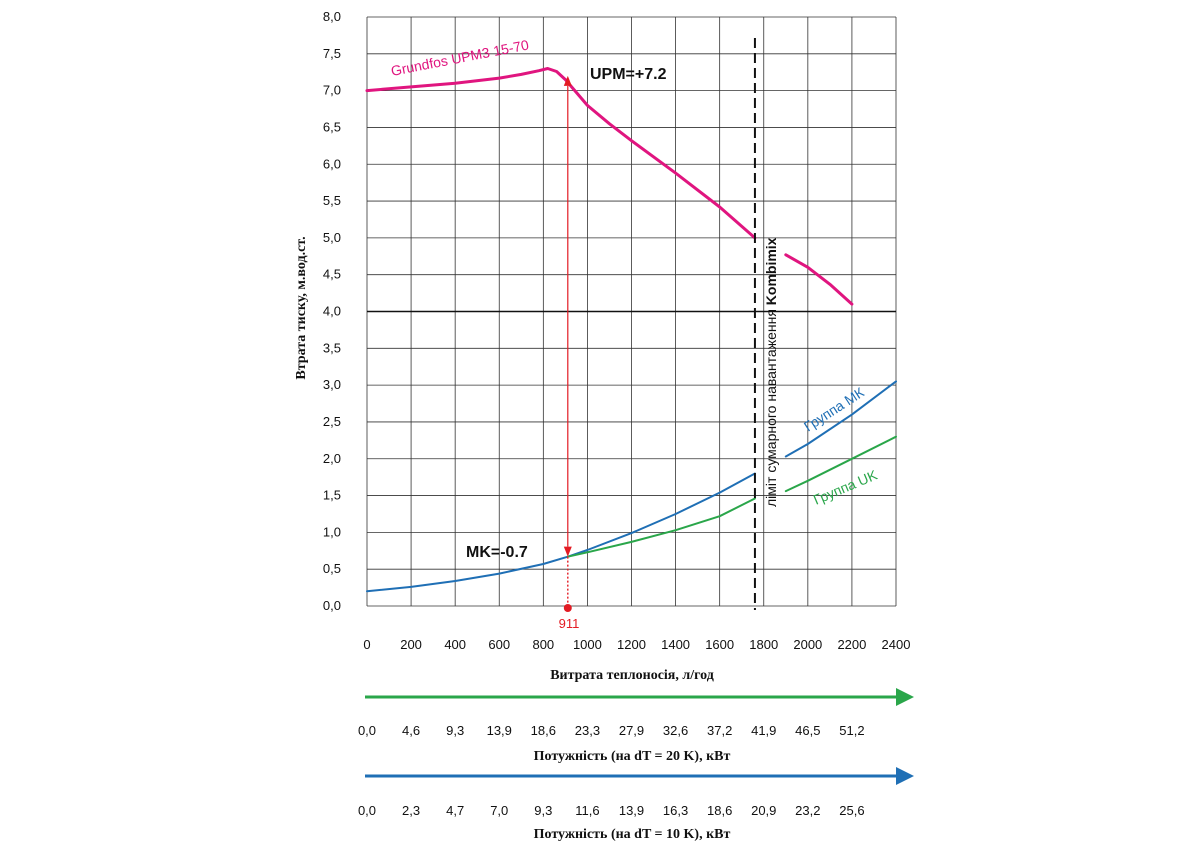 This screenshot has width=1200, height=849. I want to click on pump-head-callout: UPM=+7.2, so click(628, 74).